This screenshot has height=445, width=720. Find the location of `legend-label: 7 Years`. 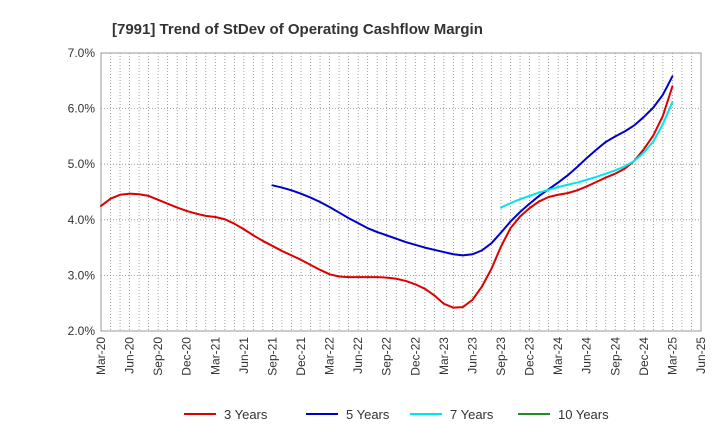

legend-label: 7 Years is located at coordinates (472, 414).